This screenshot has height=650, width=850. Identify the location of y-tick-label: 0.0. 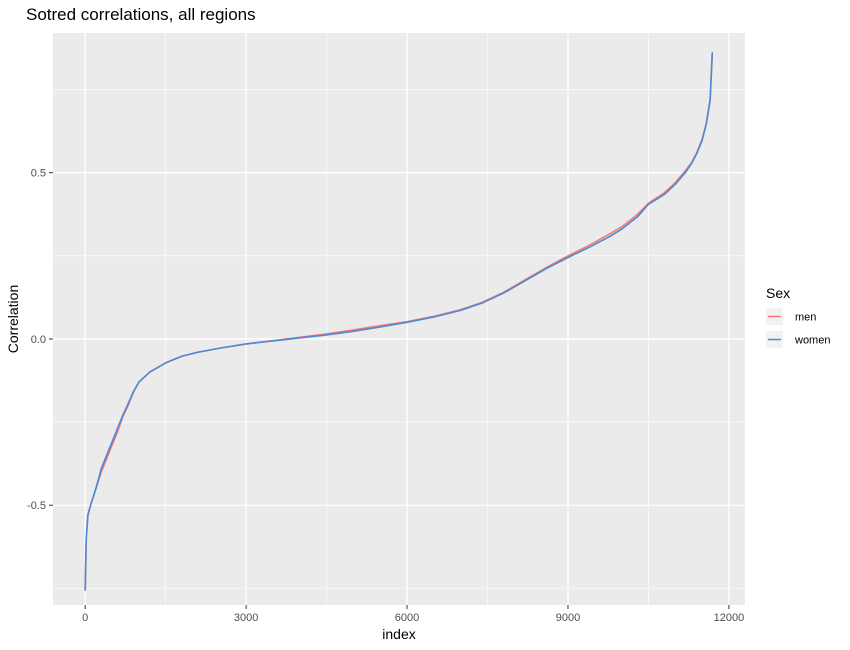
(38, 340).